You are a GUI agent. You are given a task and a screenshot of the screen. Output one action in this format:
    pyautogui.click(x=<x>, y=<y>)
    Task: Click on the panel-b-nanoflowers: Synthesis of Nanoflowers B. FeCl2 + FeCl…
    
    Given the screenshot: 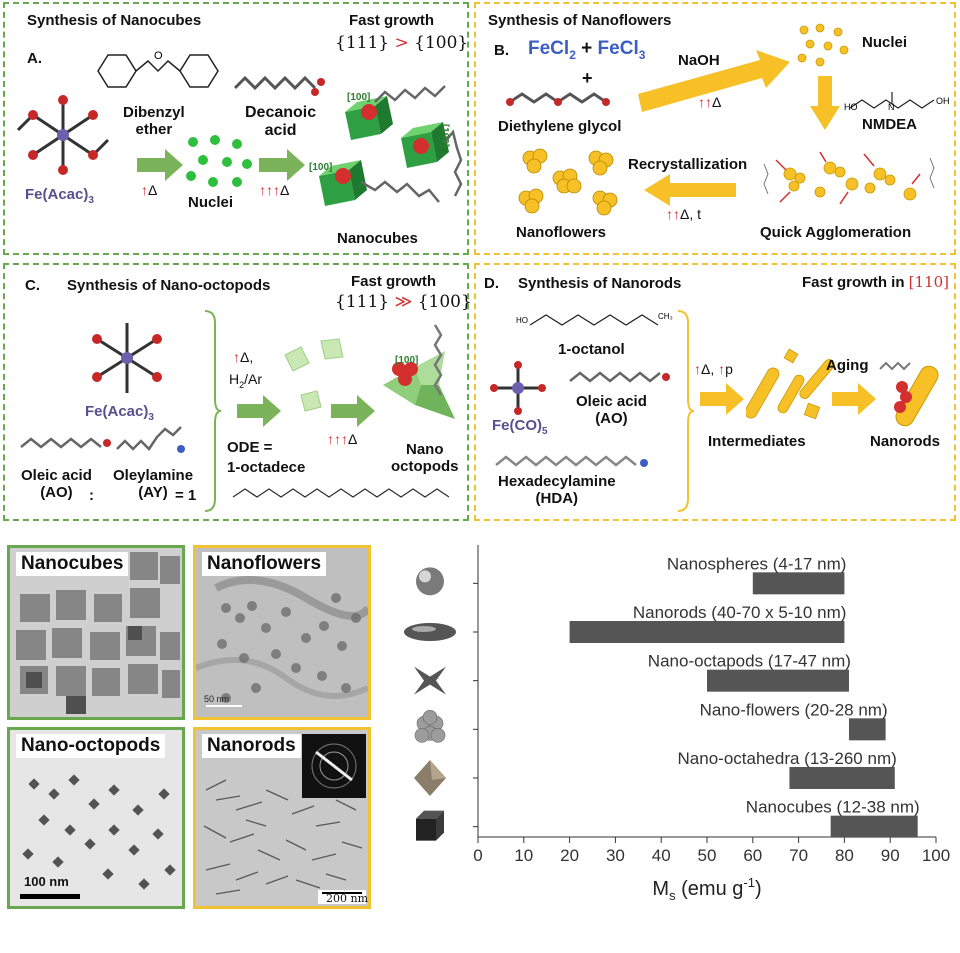 What is the action you would take?
    pyautogui.click(x=715, y=128)
    